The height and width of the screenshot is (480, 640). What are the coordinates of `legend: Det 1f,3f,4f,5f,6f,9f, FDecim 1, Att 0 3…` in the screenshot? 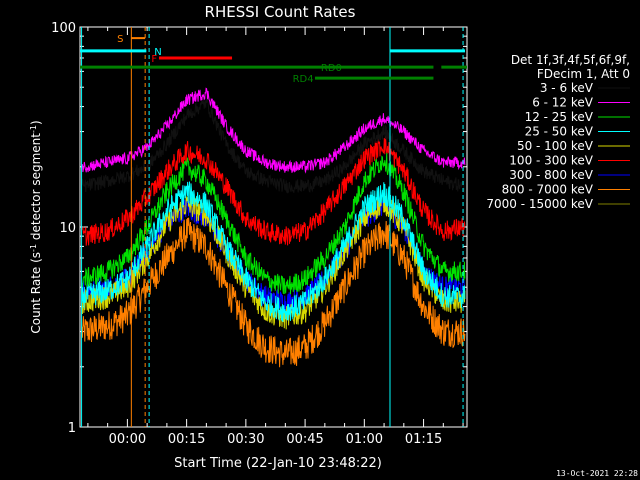 It's located at (558, 132).